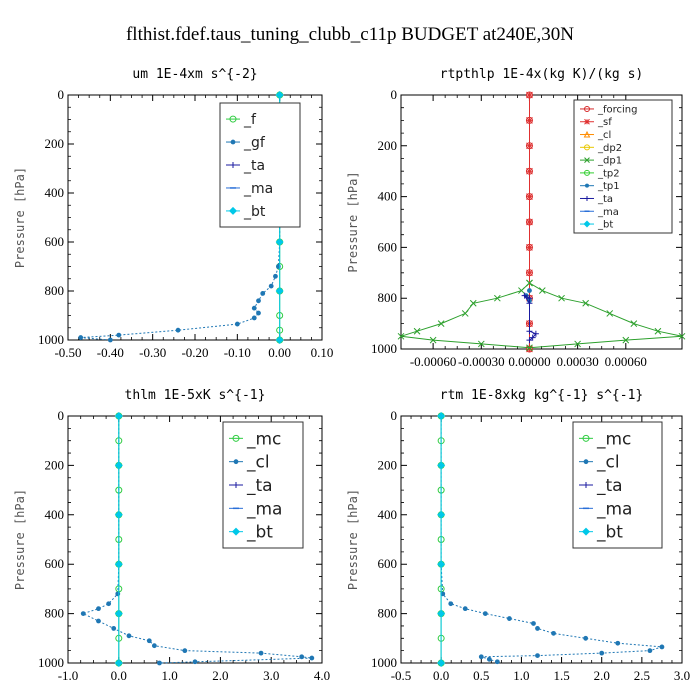 This screenshot has width=700, height=700. I want to click on series-ta, so click(530, 318).